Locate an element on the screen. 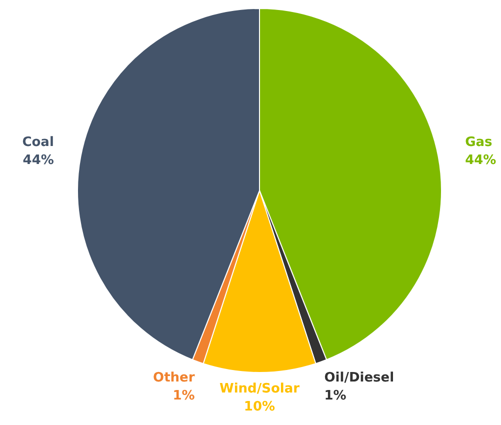 The width and height of the screenshot is (501, 425). slice-label: Other is located at coordinates (174, 378).